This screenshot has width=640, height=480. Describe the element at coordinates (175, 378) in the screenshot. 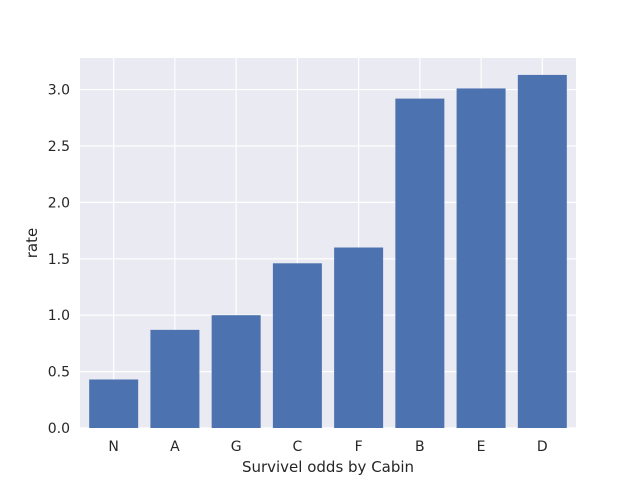

I see `bar-a` at that location.